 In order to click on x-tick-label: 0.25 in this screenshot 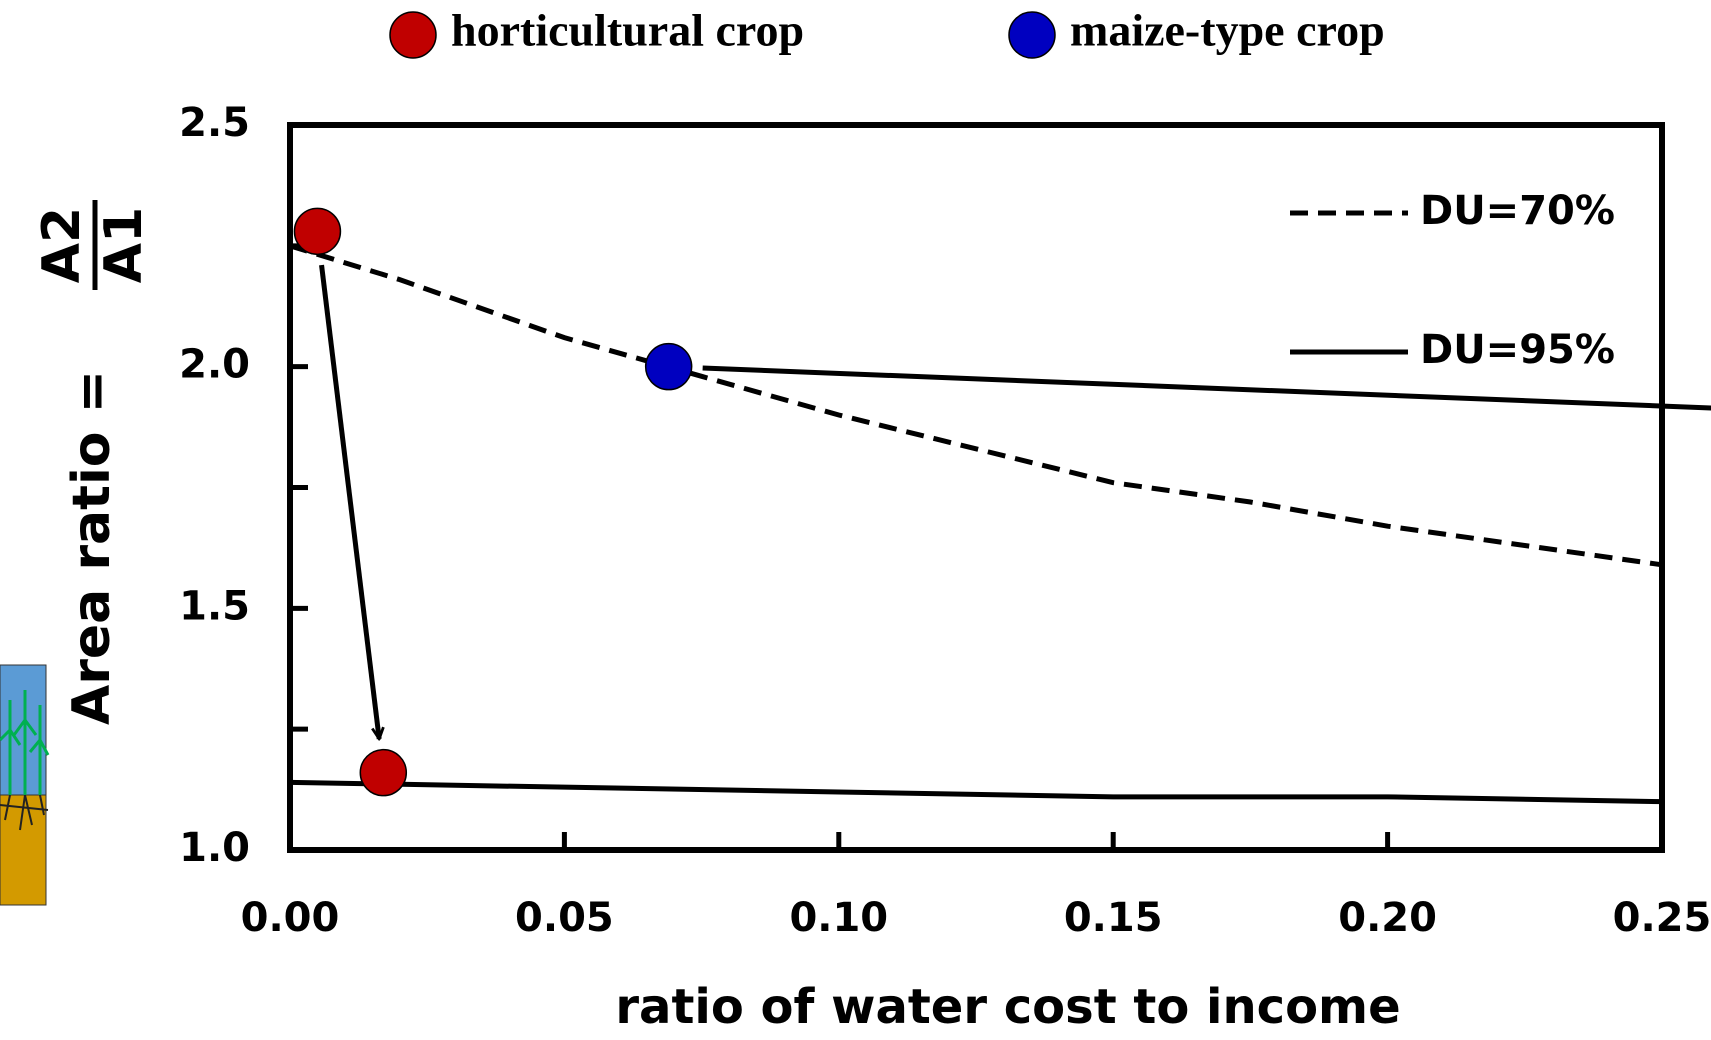, I will do `click(1662, 918)`.